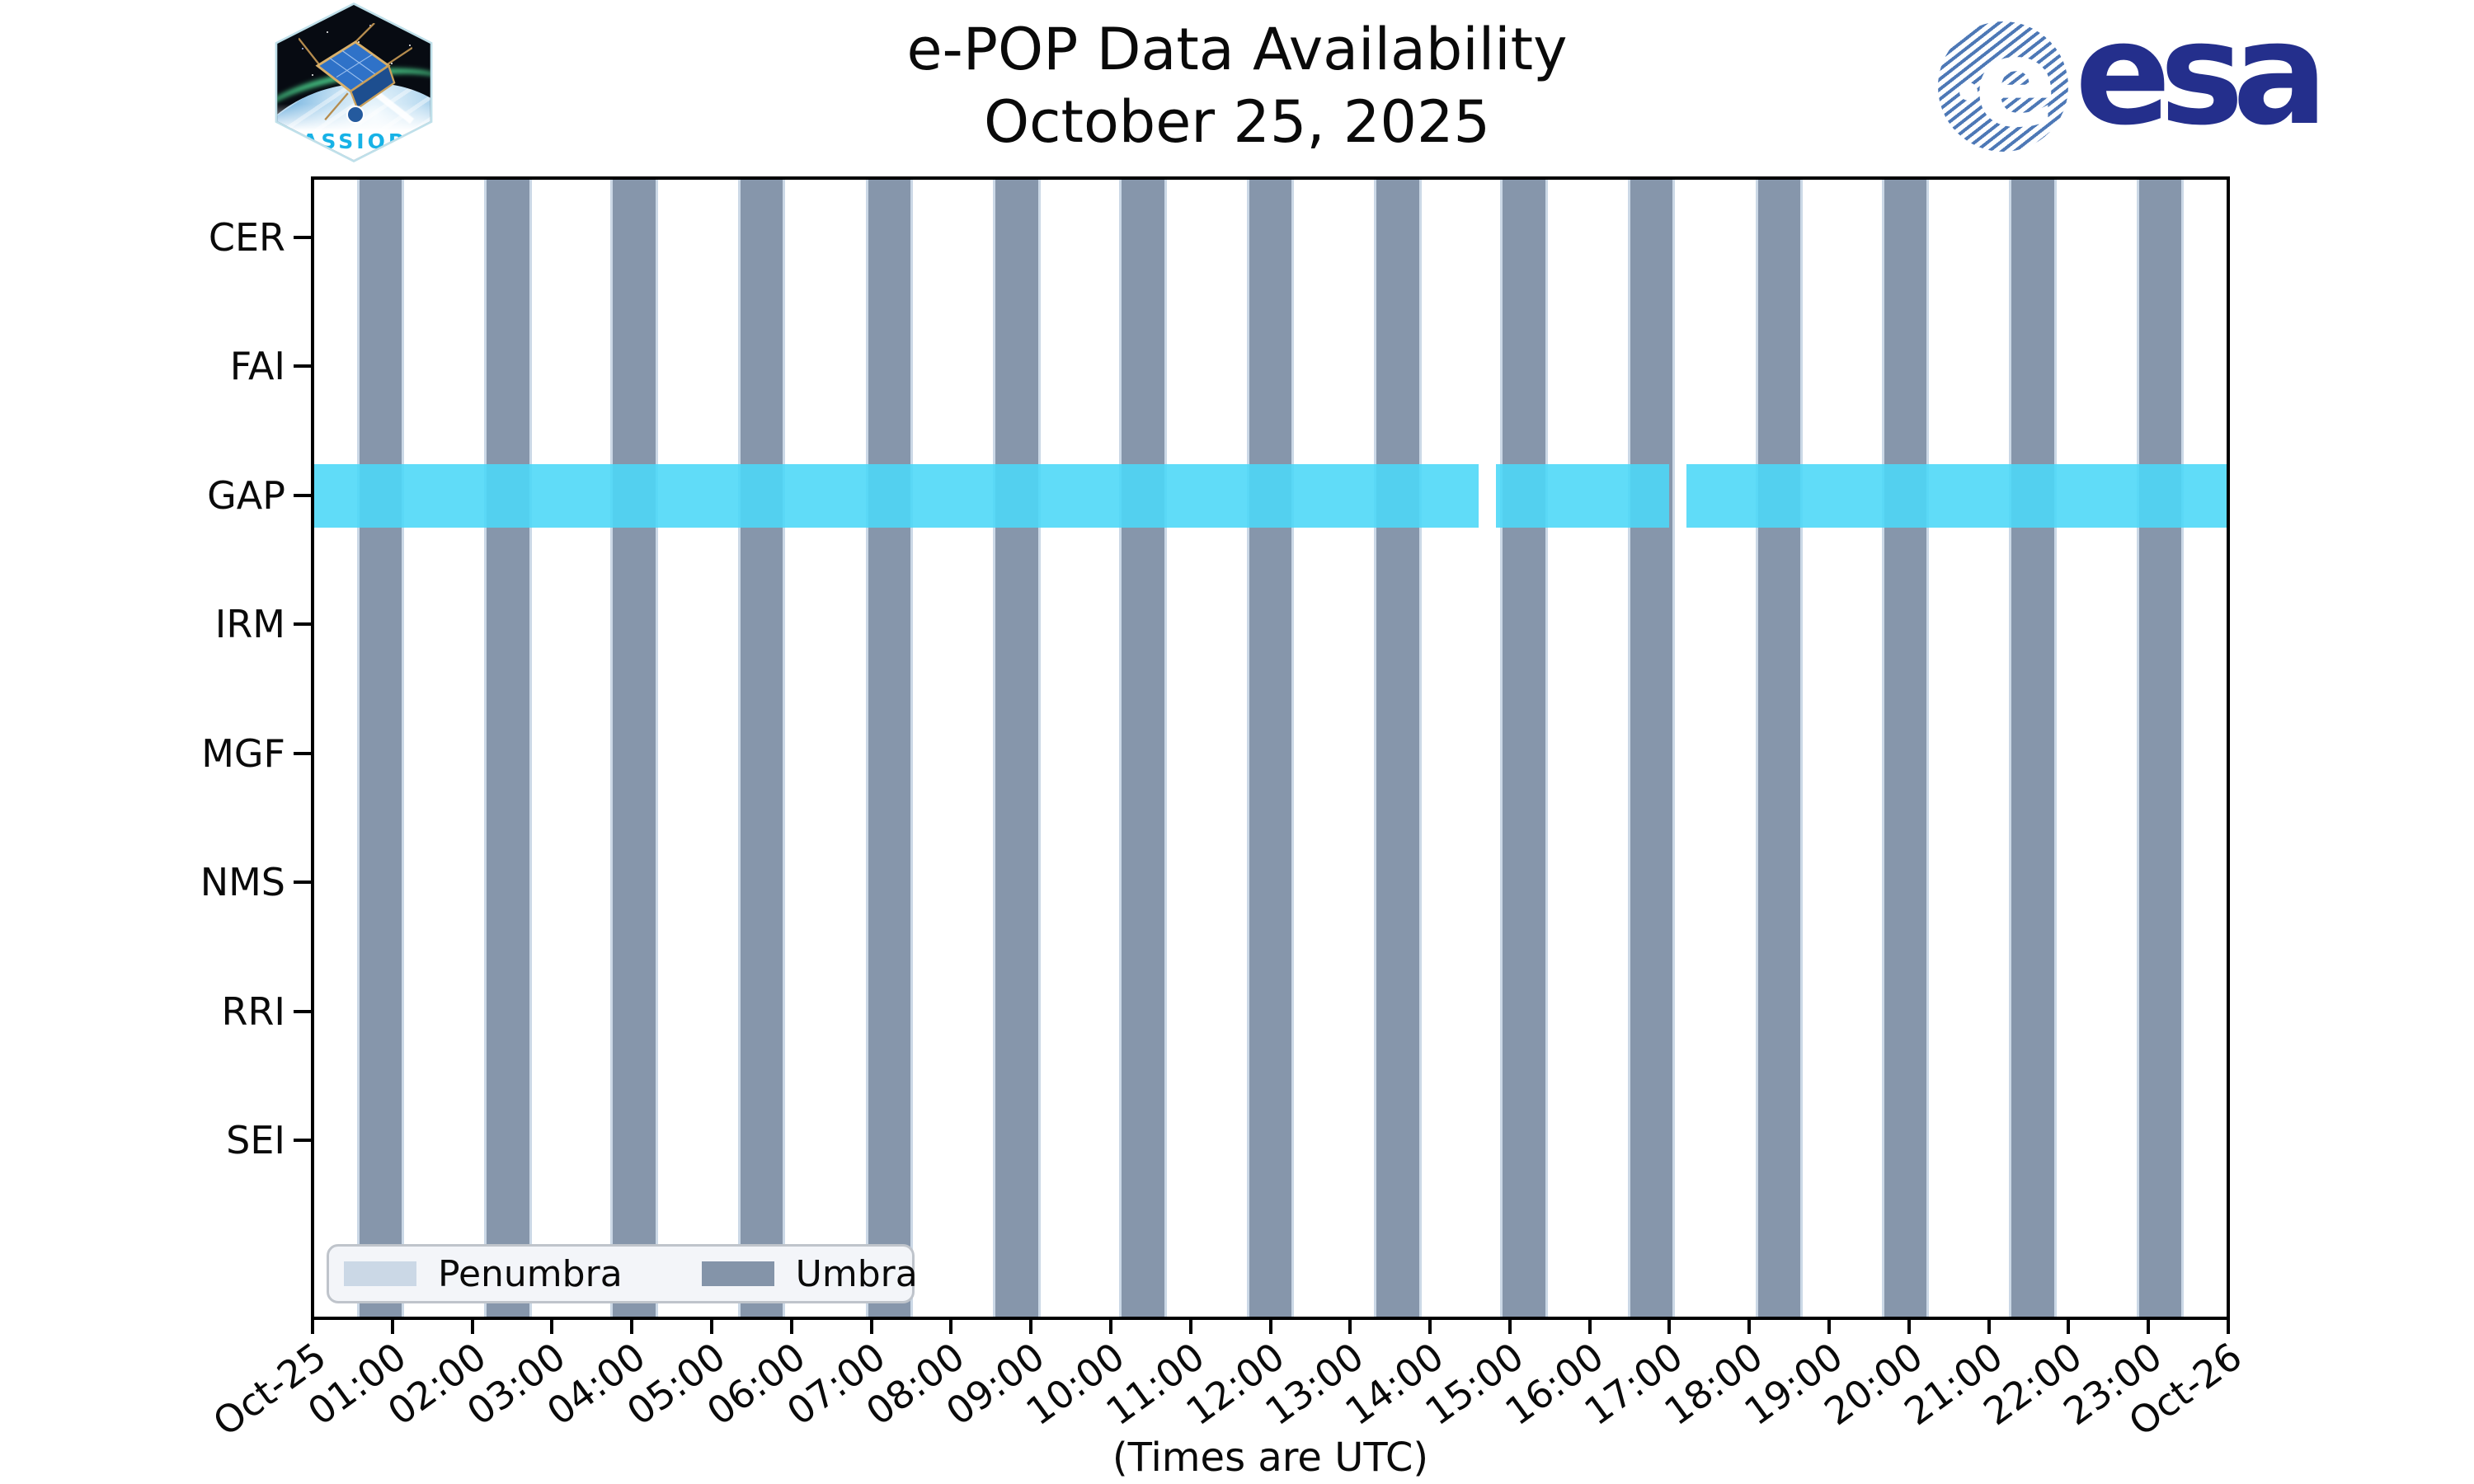 This screenshot has width=2474, height=1484. I want to click on legend: Penumbra Umbra, so click(622, 1273).